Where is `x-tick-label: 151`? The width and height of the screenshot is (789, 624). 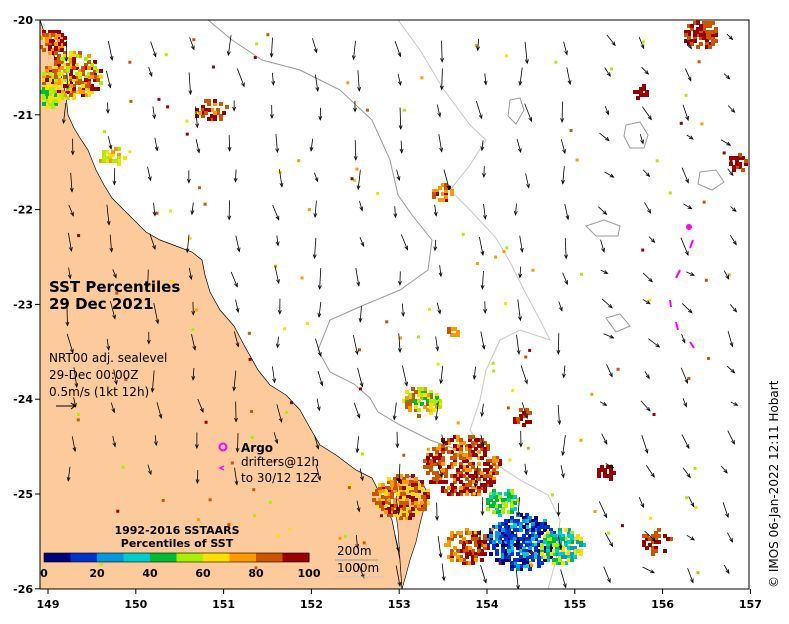 x-tick-label: 151 is located at coordinates (223, 604).